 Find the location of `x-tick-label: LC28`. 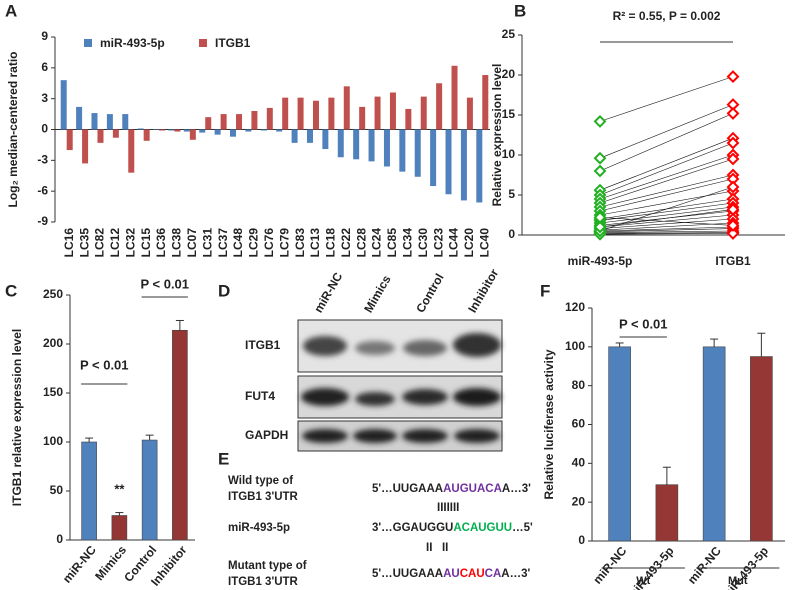

x-tick-label: LC28 is located at coordinates (361, 243).